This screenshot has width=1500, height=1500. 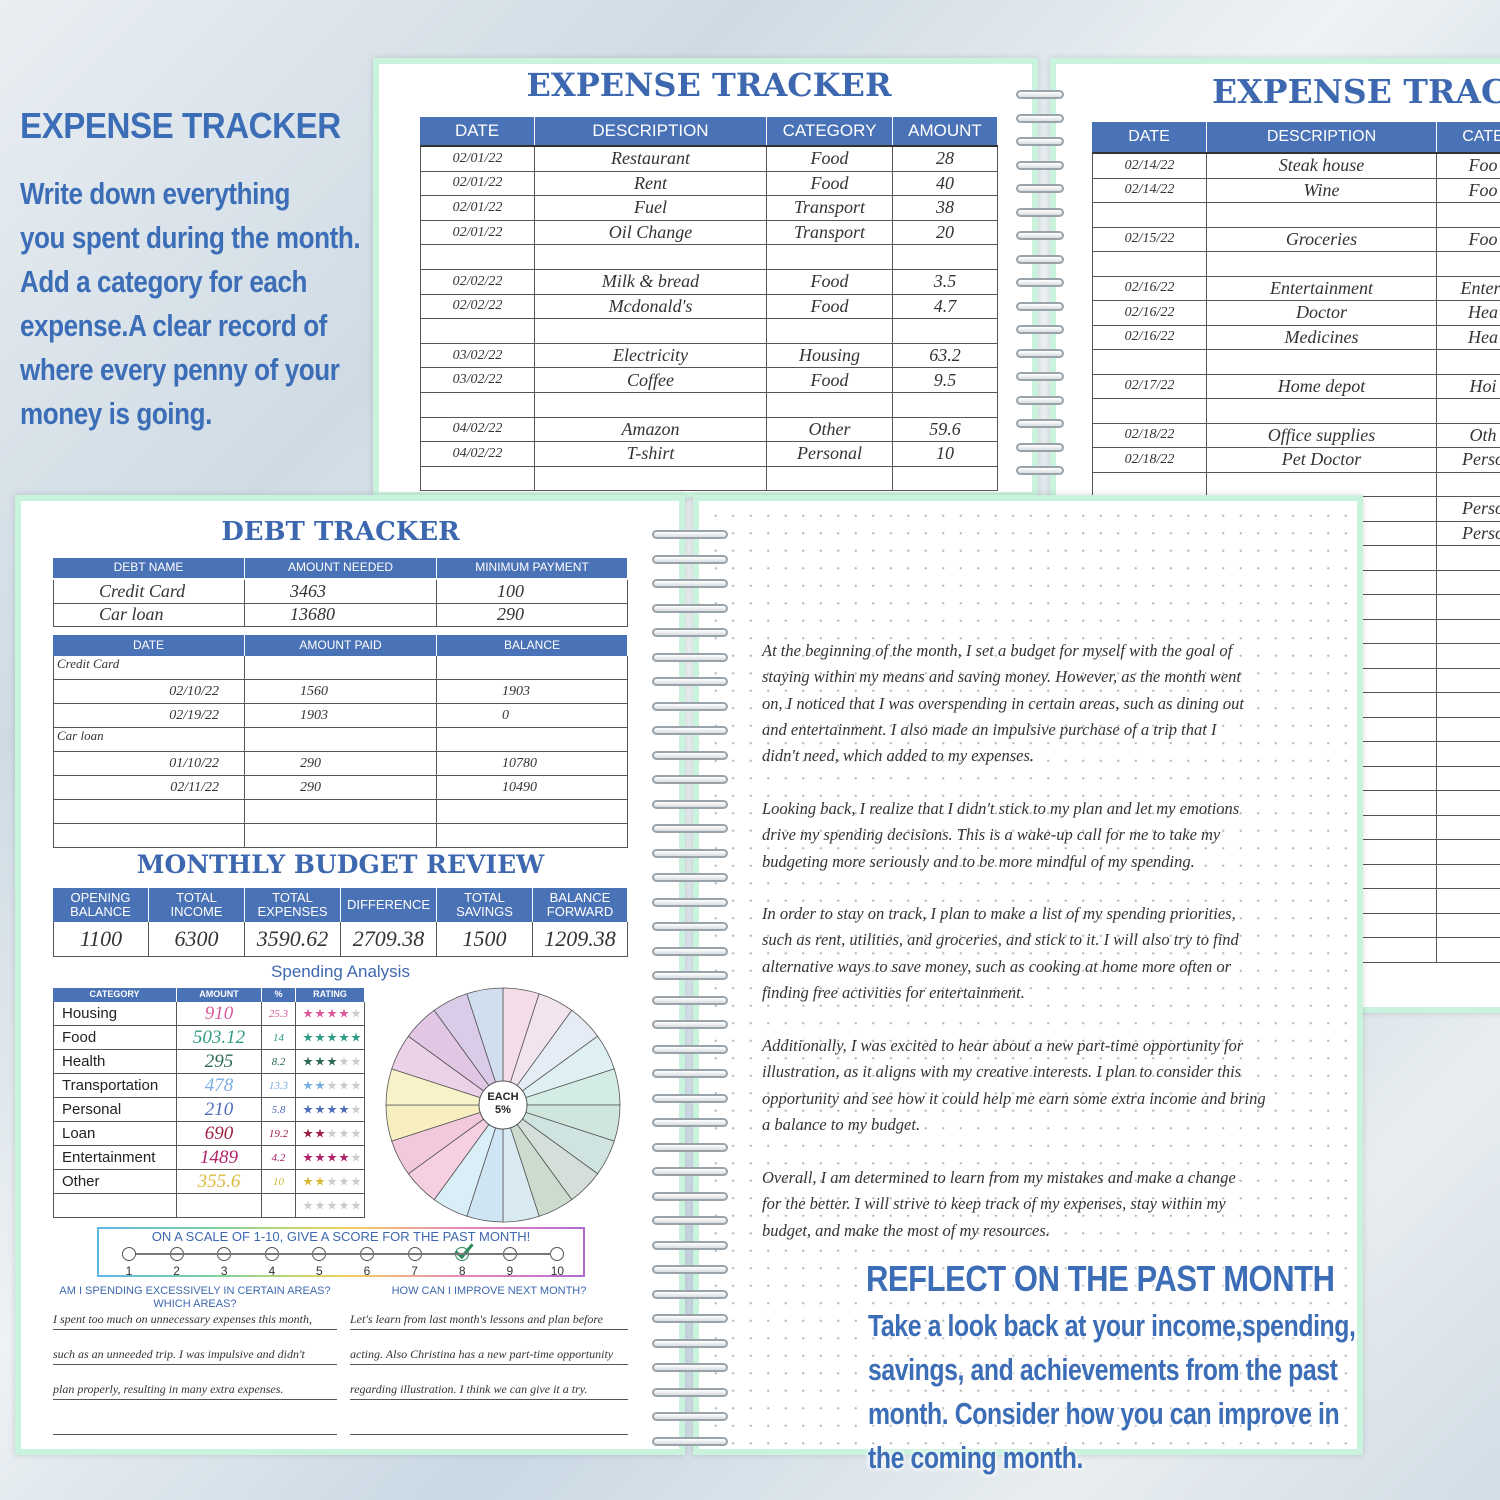 I want to click on table-cell: 210, so click(x=219, y=1110).